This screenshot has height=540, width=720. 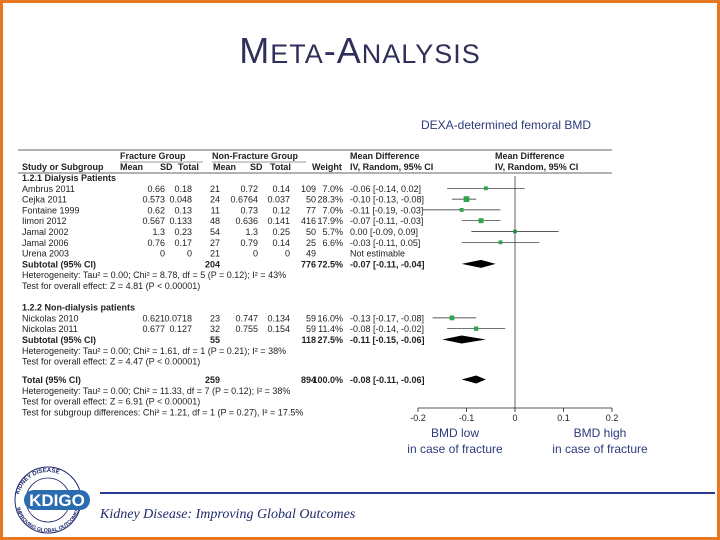 What do you see at coordinates (308, 380) in the screenshot?
I see `total-total2: 894` at bounding box center [308, 380].